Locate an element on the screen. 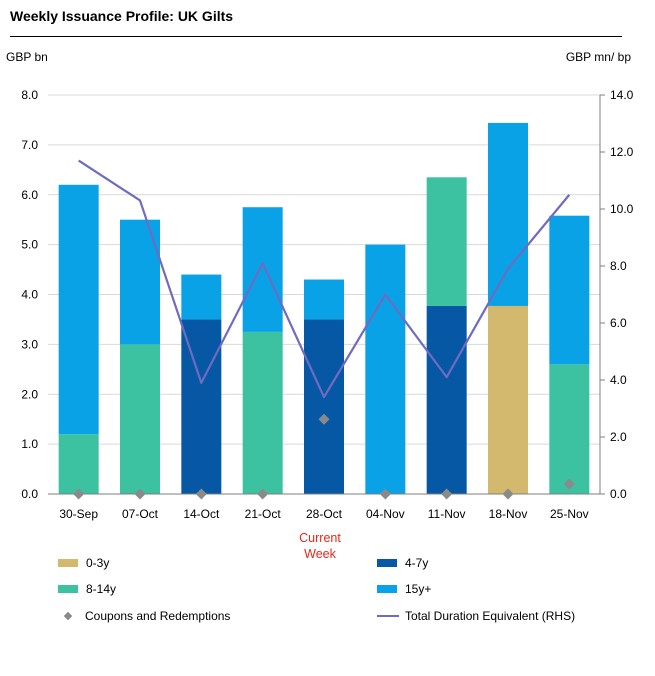 This screenshot has width=655, height=676. legend-label: 15y+ is located at coordinates (418, 589).